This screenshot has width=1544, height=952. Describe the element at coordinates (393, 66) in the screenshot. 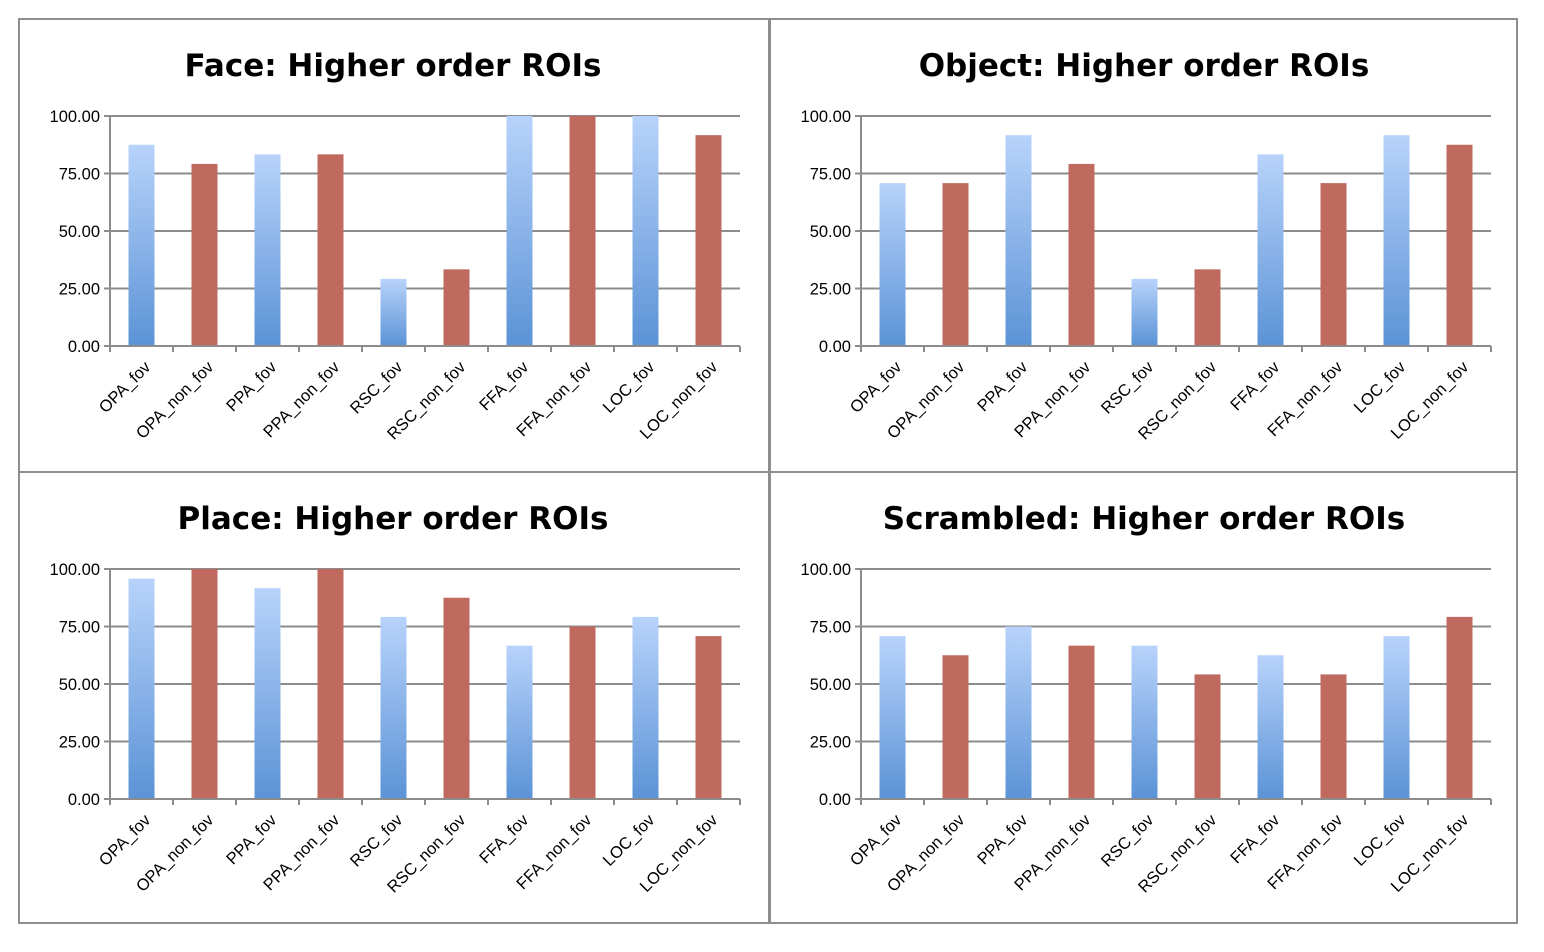

I see `chart-title: Face: Higher order ROIs` at that location.